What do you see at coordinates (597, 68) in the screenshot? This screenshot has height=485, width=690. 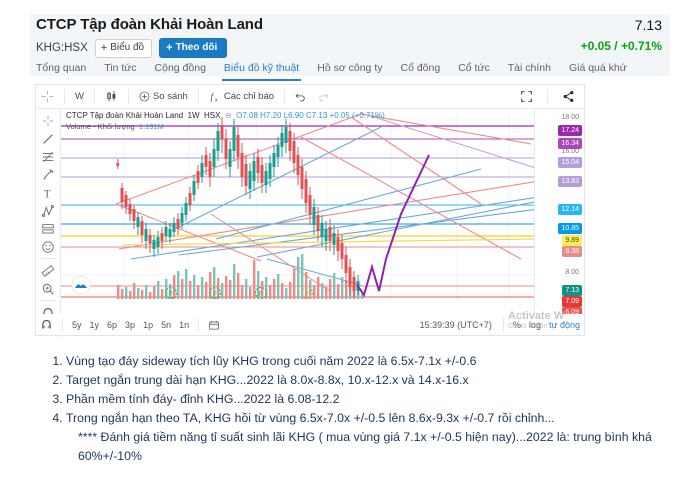 I see `tab-gia-qua-khu: Giá quá khứ` at bounding box center [597, 68].